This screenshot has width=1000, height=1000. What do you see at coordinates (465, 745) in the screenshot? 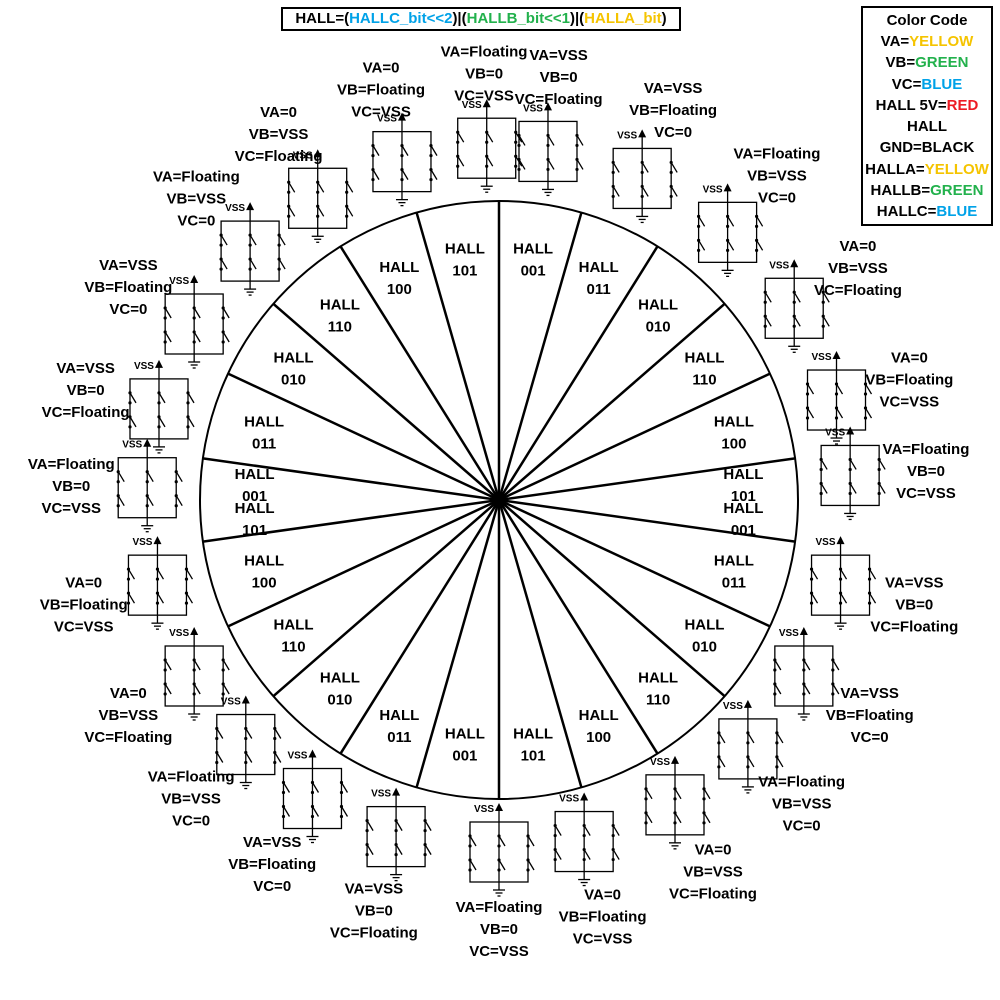
I see `sector-label: HALL 001` at bounding box center [465, 745].